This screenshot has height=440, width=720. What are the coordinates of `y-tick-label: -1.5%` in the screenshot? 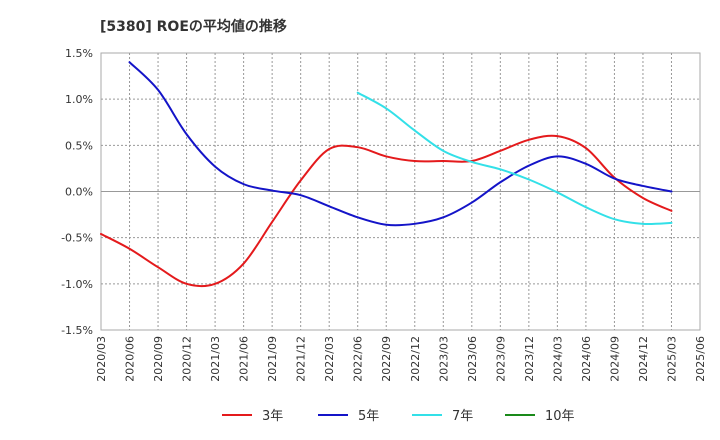 It's located at (77, 330).